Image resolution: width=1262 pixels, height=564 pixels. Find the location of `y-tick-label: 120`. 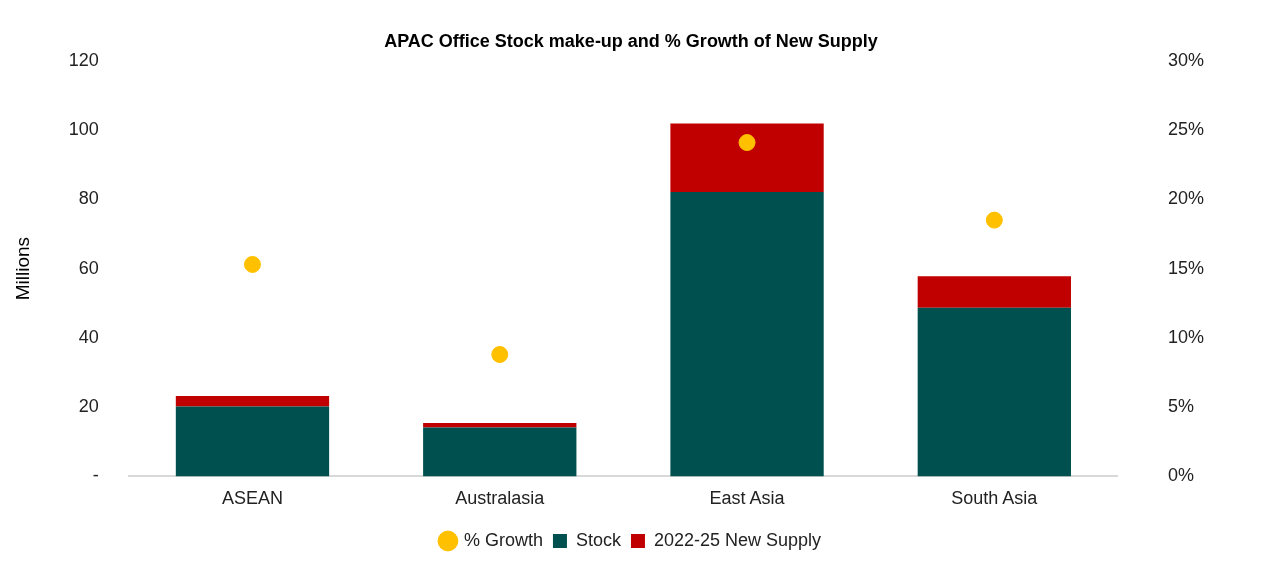

y-tick-label: 120 is located at coordinates (83, 59).